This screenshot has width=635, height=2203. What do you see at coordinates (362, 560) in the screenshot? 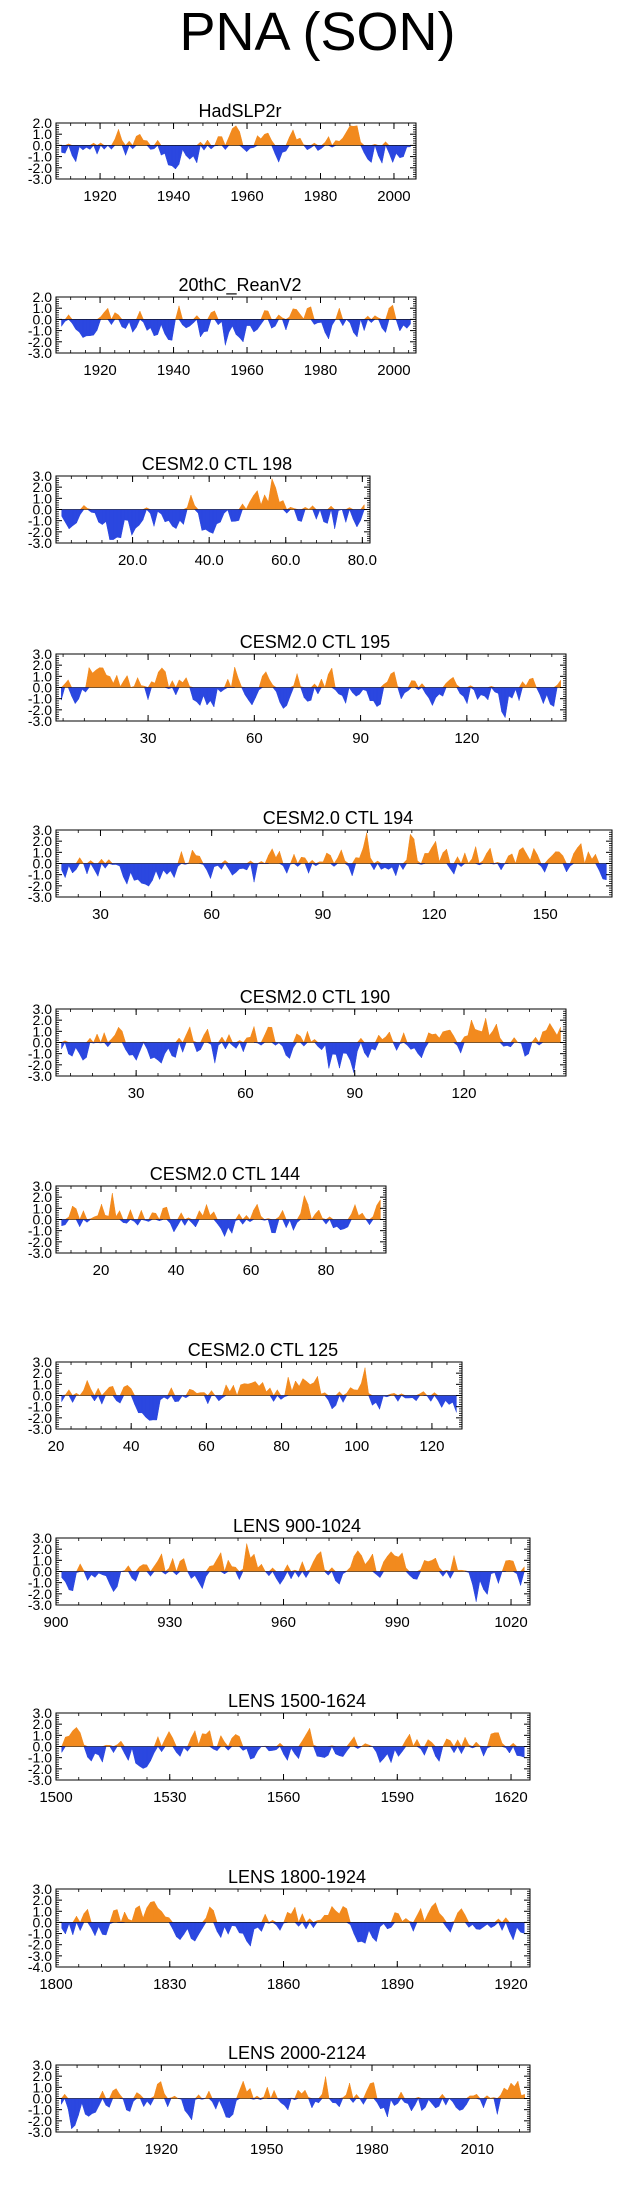
I see `x-tick-label: 80.0` at bounding box center [362, 560].